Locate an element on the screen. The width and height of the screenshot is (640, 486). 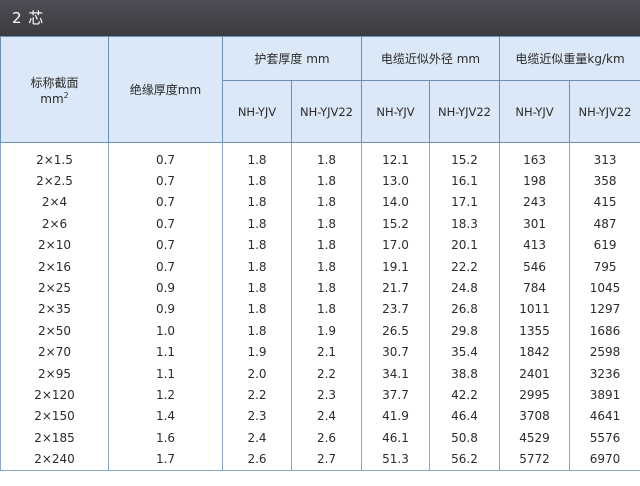
cell-diameter-type-a: 30.7 is located at coordinates (396, 352).